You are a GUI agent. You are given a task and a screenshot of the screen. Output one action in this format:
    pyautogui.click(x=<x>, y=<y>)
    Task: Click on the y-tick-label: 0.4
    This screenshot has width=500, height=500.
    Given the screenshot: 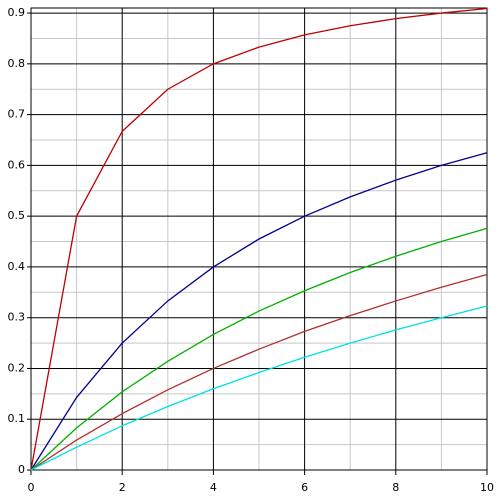 What is the action you would take?
    pyautogui.click(x=17, y=266)
    